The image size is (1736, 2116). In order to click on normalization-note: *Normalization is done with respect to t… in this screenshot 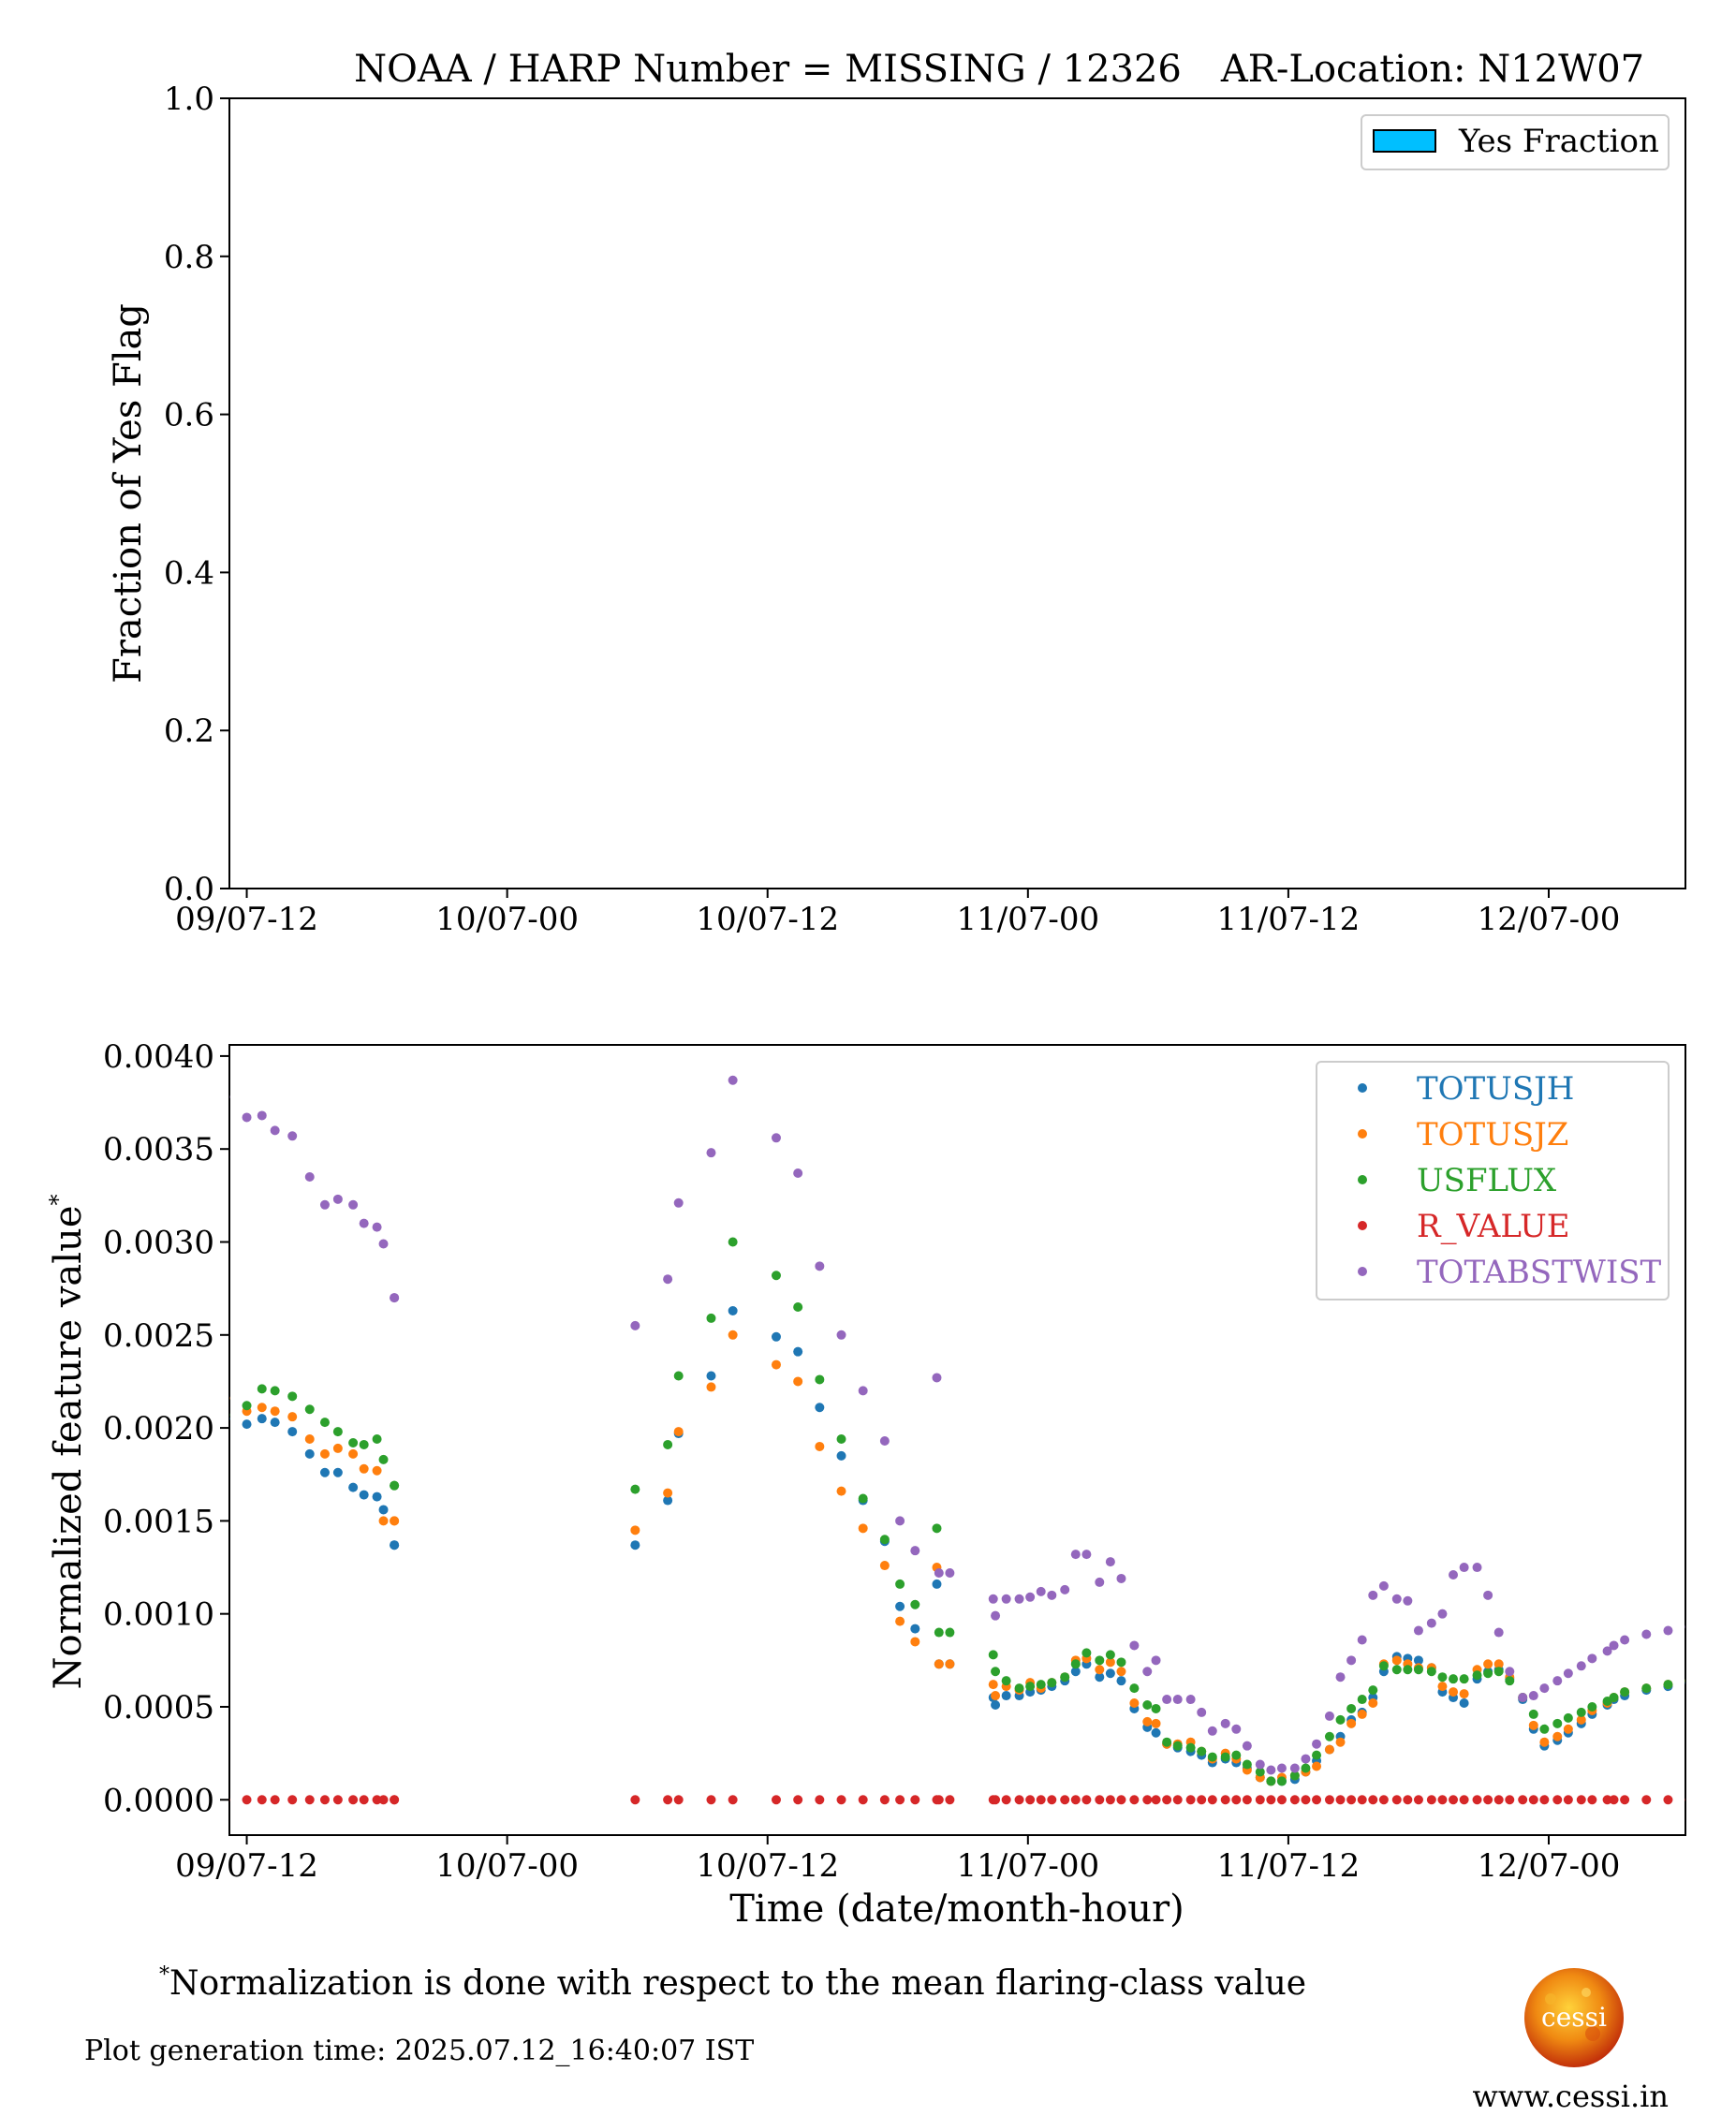, I will do `click(732, 1983)`.